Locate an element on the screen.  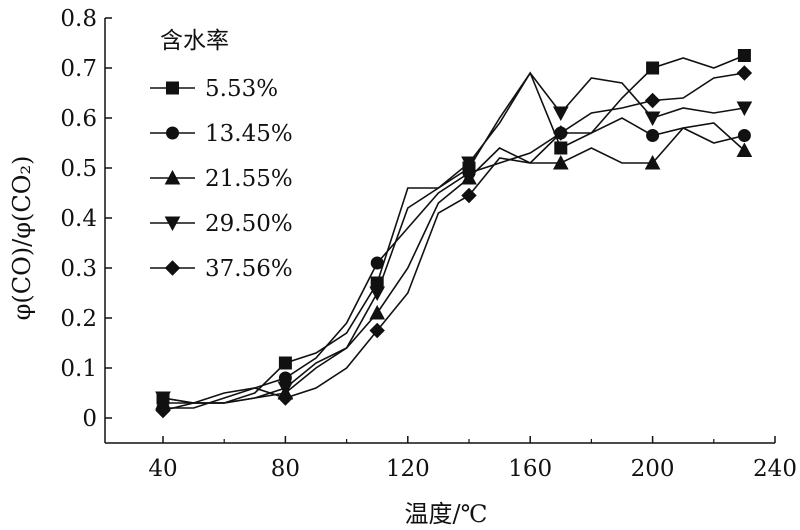
legend: 含水率 5.53% 13.45% 21.55% 29.50% 37.56% is located at coordinates (221, 155).